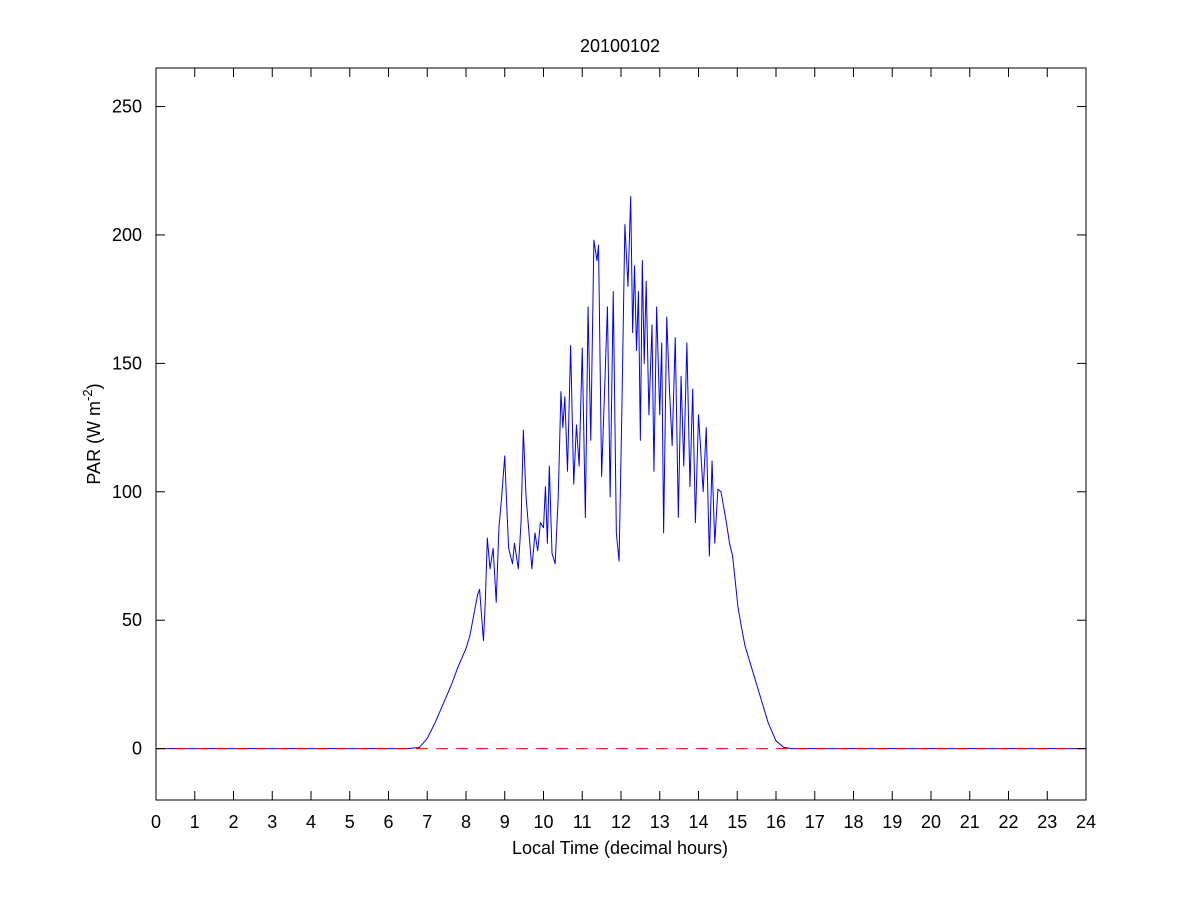  What do you see at coordinates (127, 235) in the screenshot?
I see `y-tick-label: 200` at bounding box center [127, 235].